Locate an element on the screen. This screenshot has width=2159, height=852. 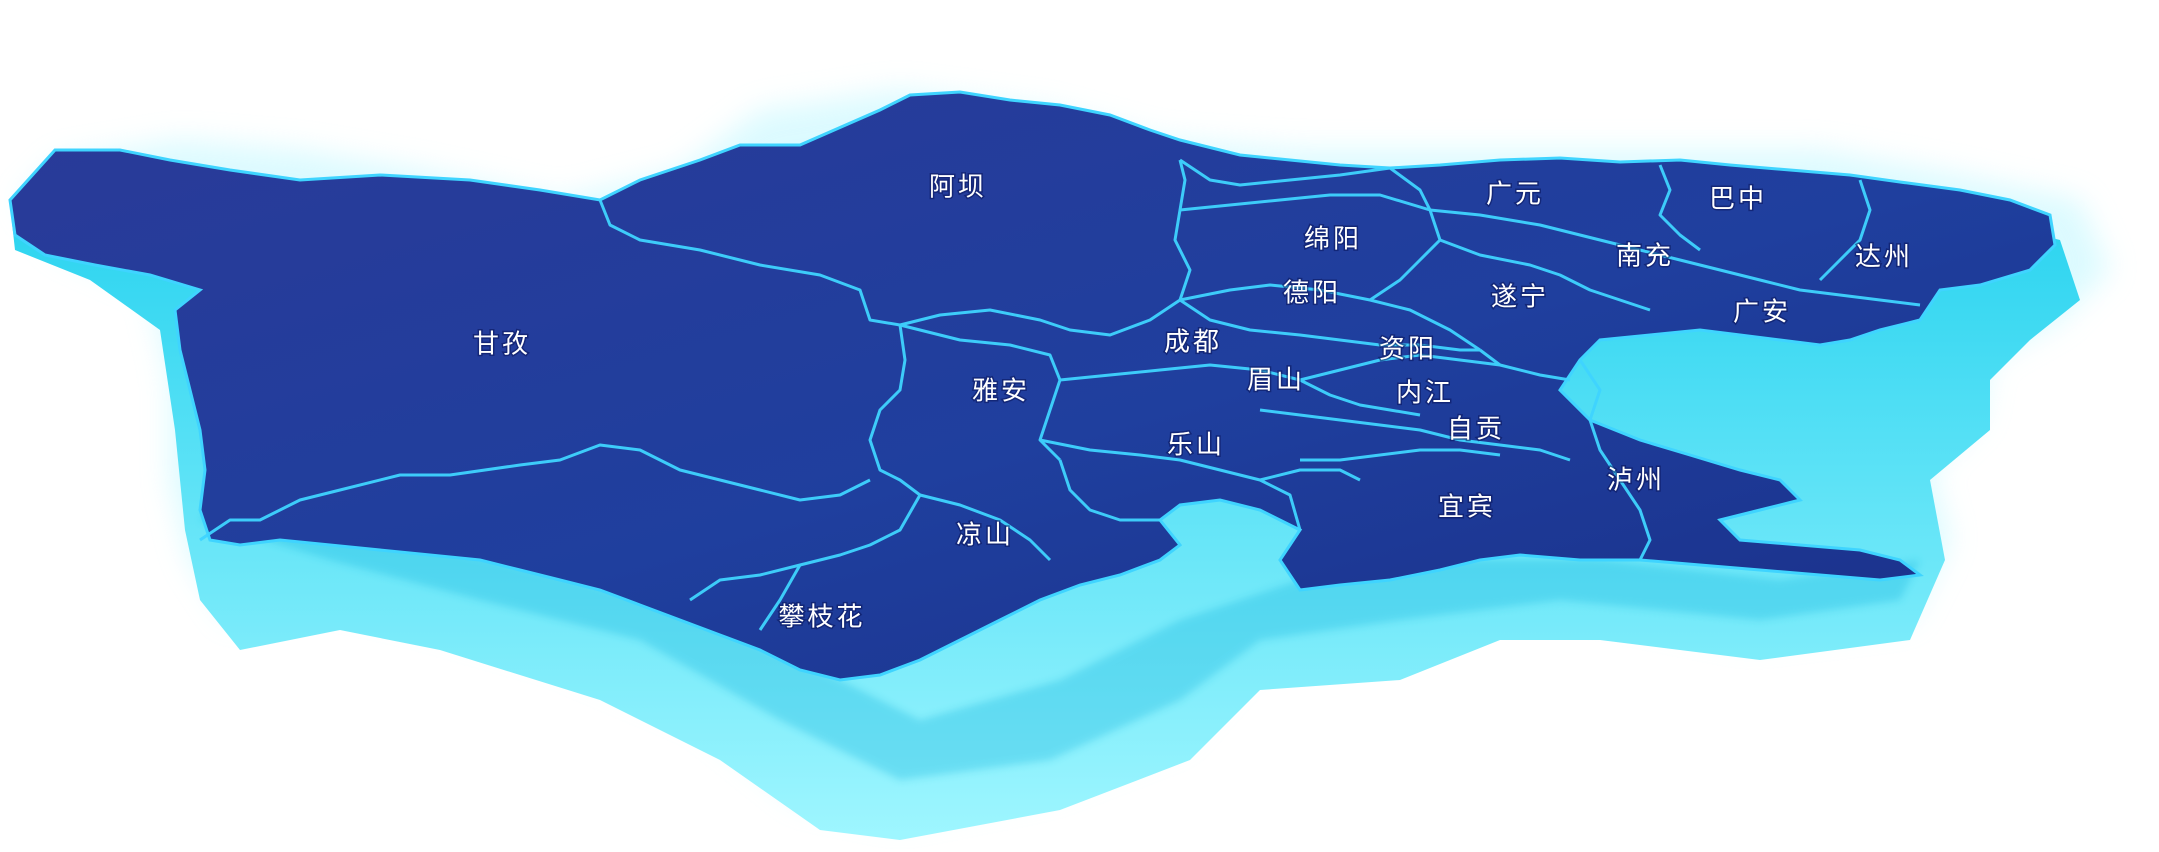
label-yibin: 宜宾 is located at coordinates (1467, 508).